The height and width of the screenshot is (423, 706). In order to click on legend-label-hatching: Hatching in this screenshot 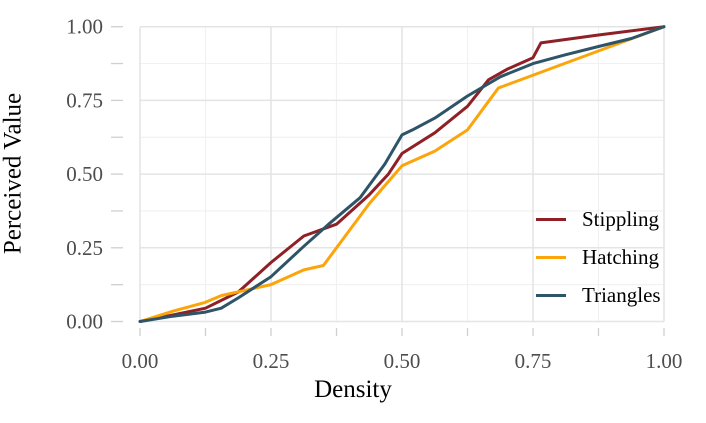, I will do `click(620, 256)`.